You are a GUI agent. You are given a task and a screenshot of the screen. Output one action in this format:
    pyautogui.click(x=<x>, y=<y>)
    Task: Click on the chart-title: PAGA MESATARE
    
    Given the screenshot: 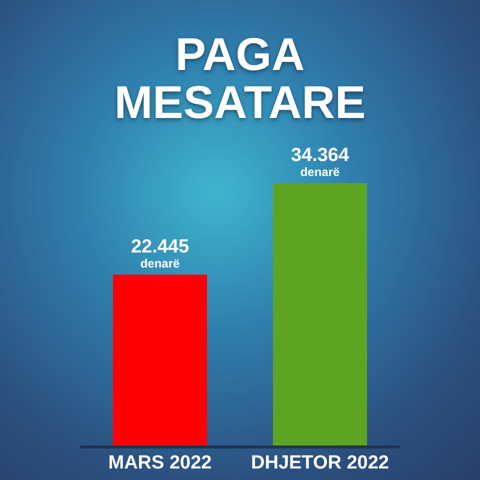 What is the action you would take?
    pyautogui.click(x=240, y=78)
    